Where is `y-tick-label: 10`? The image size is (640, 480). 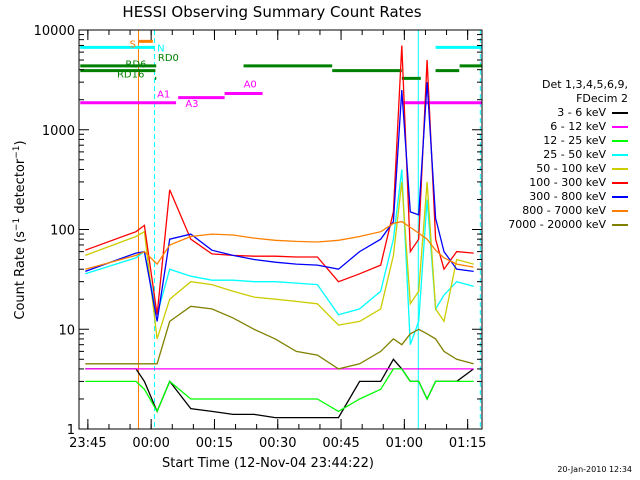 y-tick-label: 10 is located at coordinates (66, 330).